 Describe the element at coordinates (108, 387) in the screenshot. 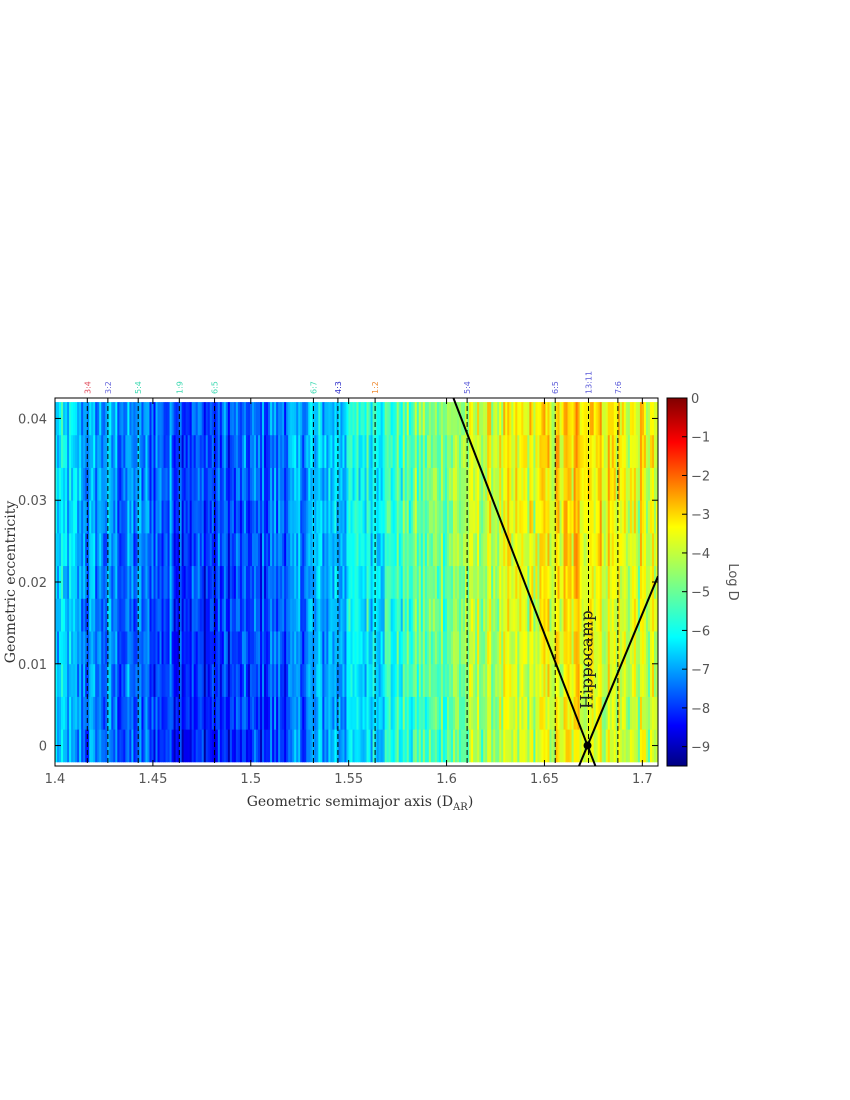

I see `resonance-label: 3:2` at that location.